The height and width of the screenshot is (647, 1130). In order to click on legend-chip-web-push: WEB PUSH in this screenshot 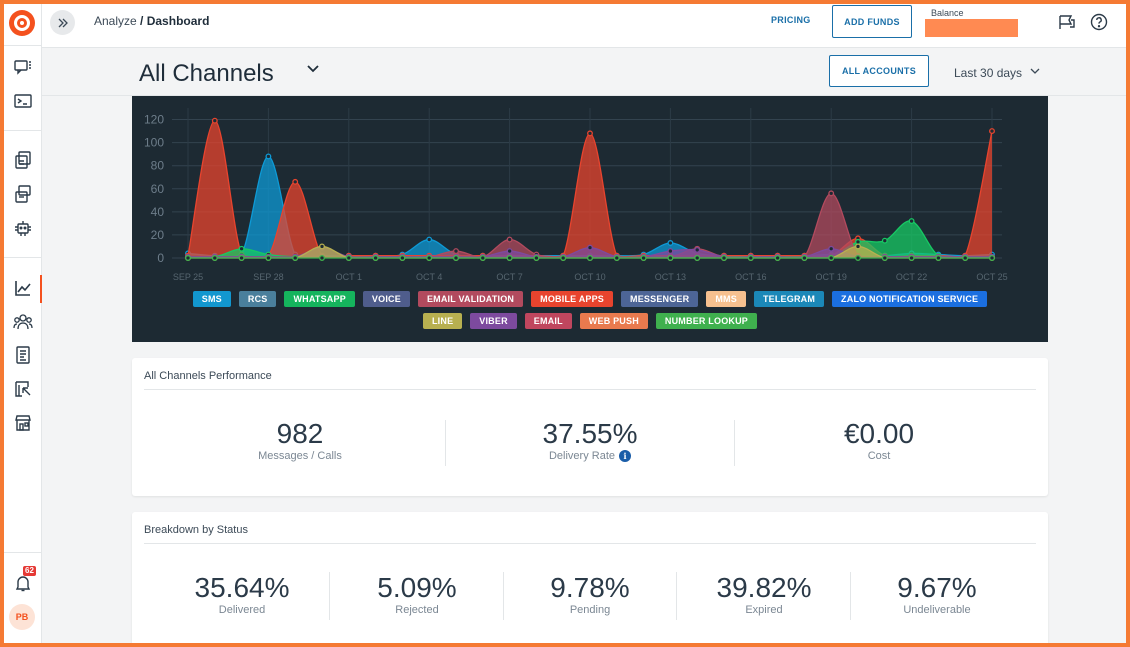, I will do `click(613, 321)`.